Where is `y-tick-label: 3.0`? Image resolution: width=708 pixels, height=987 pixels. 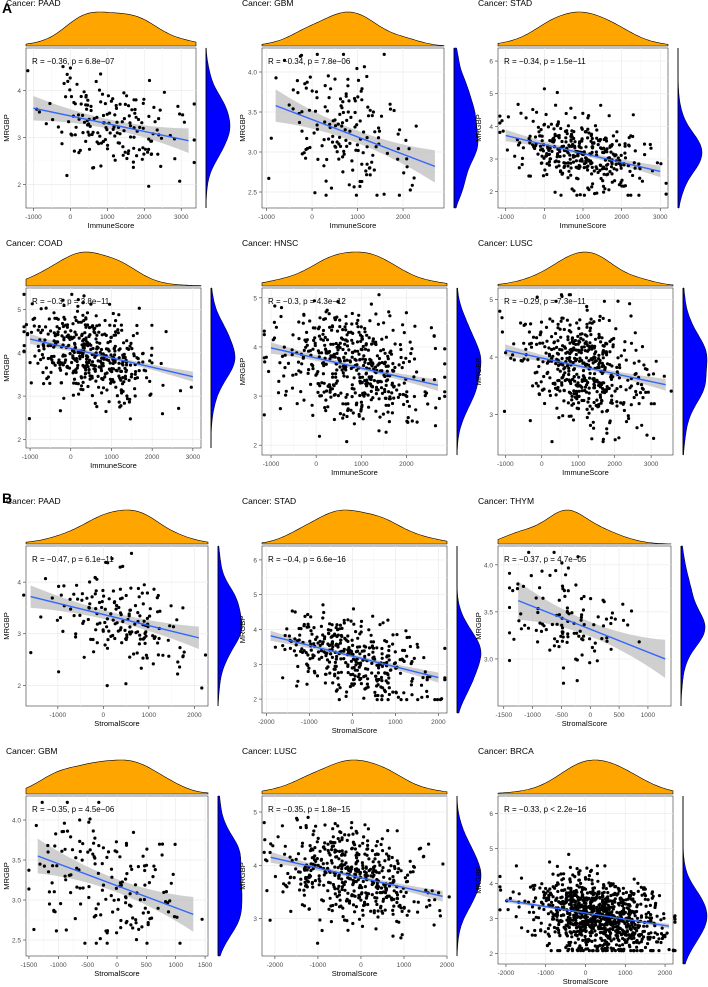
y-tick-label: 3.0 is located at coordinates (16, 901).